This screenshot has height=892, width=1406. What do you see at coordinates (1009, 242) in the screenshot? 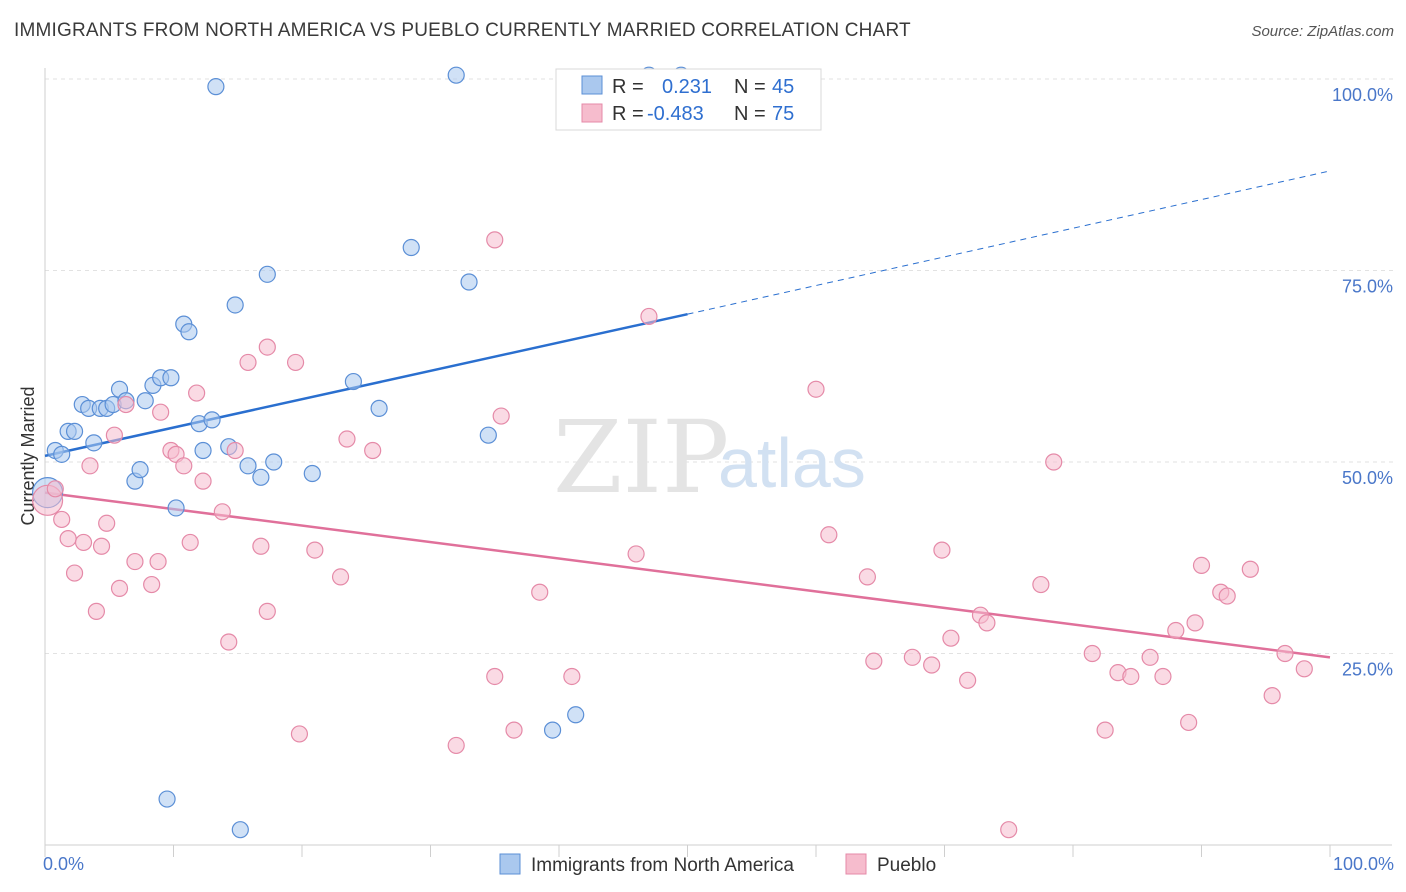
I see `trend-line-blue-extension` at bounding box center [1009, 242].